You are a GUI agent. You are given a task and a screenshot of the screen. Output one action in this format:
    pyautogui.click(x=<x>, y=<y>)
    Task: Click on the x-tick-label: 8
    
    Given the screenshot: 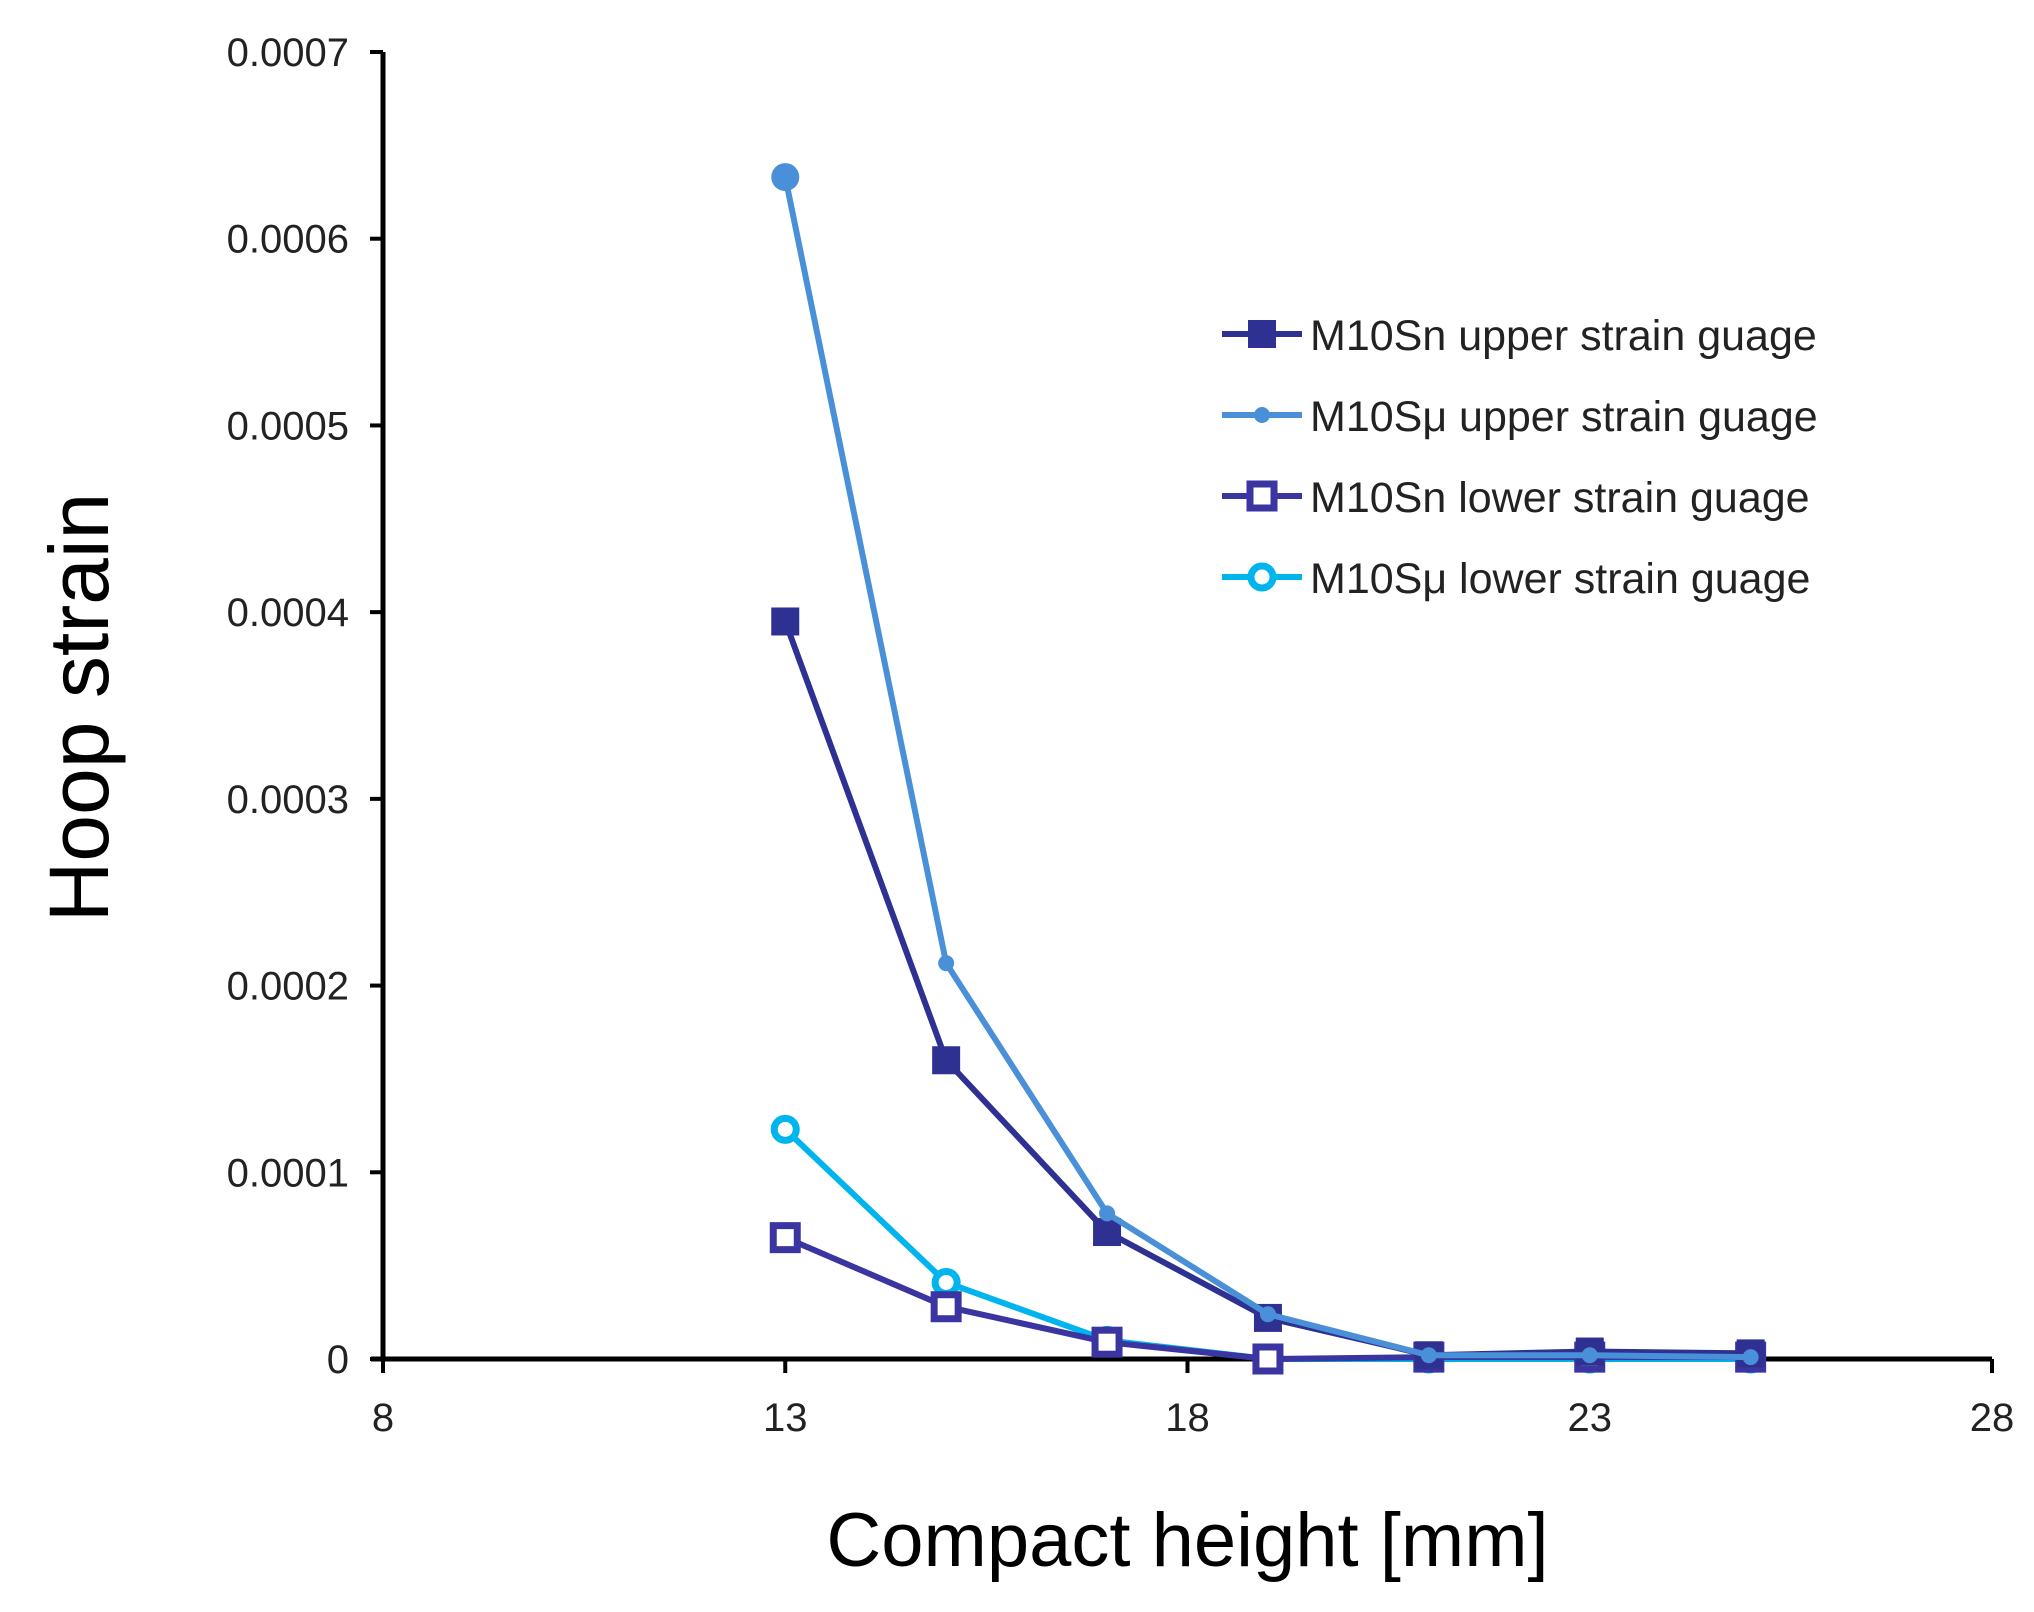 What is the action you would take?
    pyautogui.click(x=383, y=1418)
    